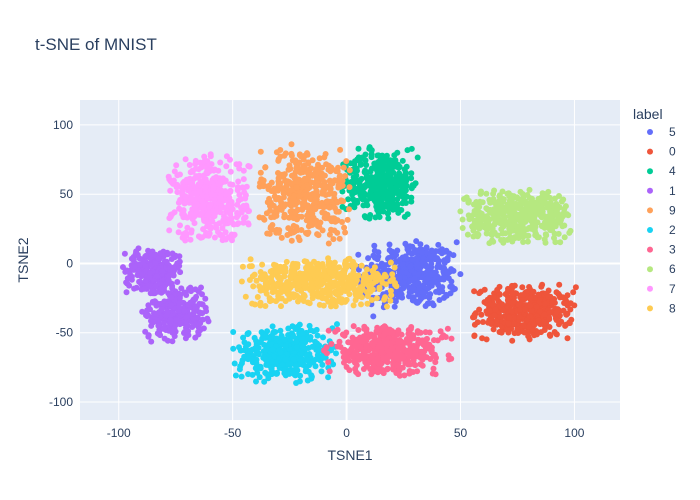 The image size is (700, 500). Describe the element at coordinates (574, 433) in the screenshot. I see `x-tick-label: 100` at that location.